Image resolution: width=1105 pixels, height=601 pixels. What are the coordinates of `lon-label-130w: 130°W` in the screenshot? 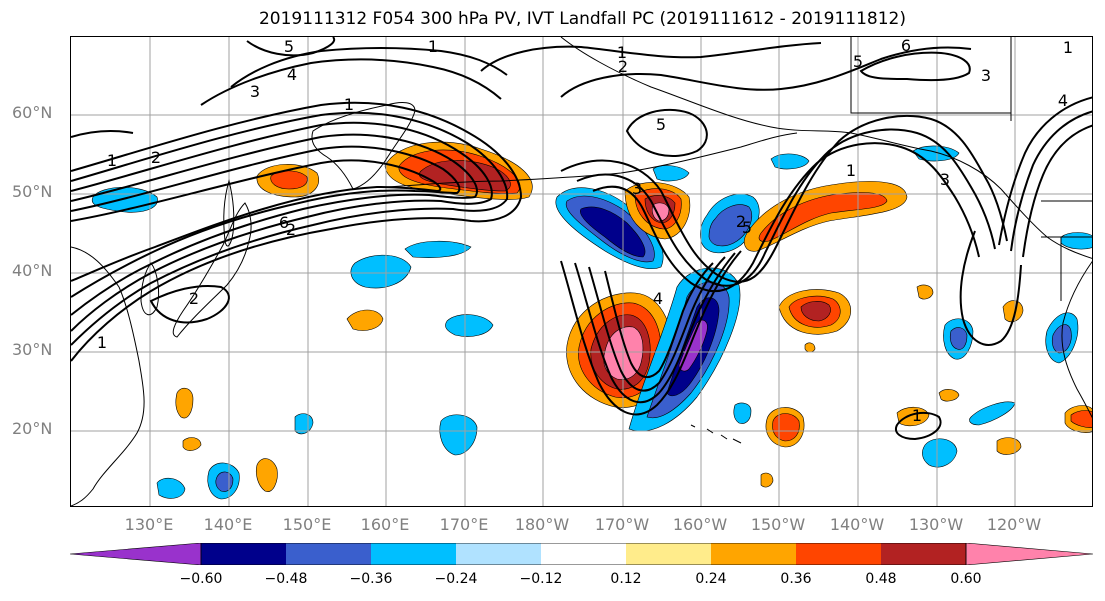 It's located at (936, 524).